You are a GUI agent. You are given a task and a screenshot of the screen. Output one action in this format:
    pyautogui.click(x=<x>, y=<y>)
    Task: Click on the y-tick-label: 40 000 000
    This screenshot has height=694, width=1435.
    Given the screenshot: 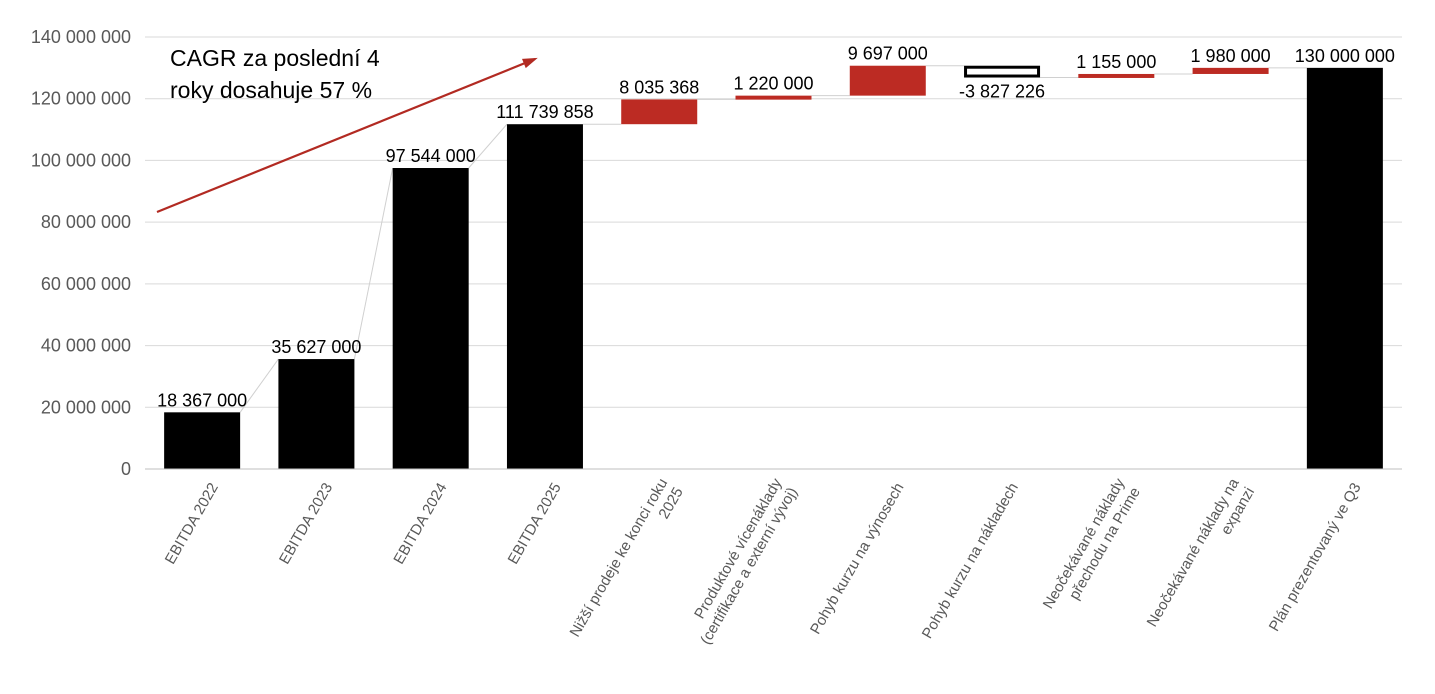 What is the action you would take?
    pyautogui.click(x=86, y=346)
    